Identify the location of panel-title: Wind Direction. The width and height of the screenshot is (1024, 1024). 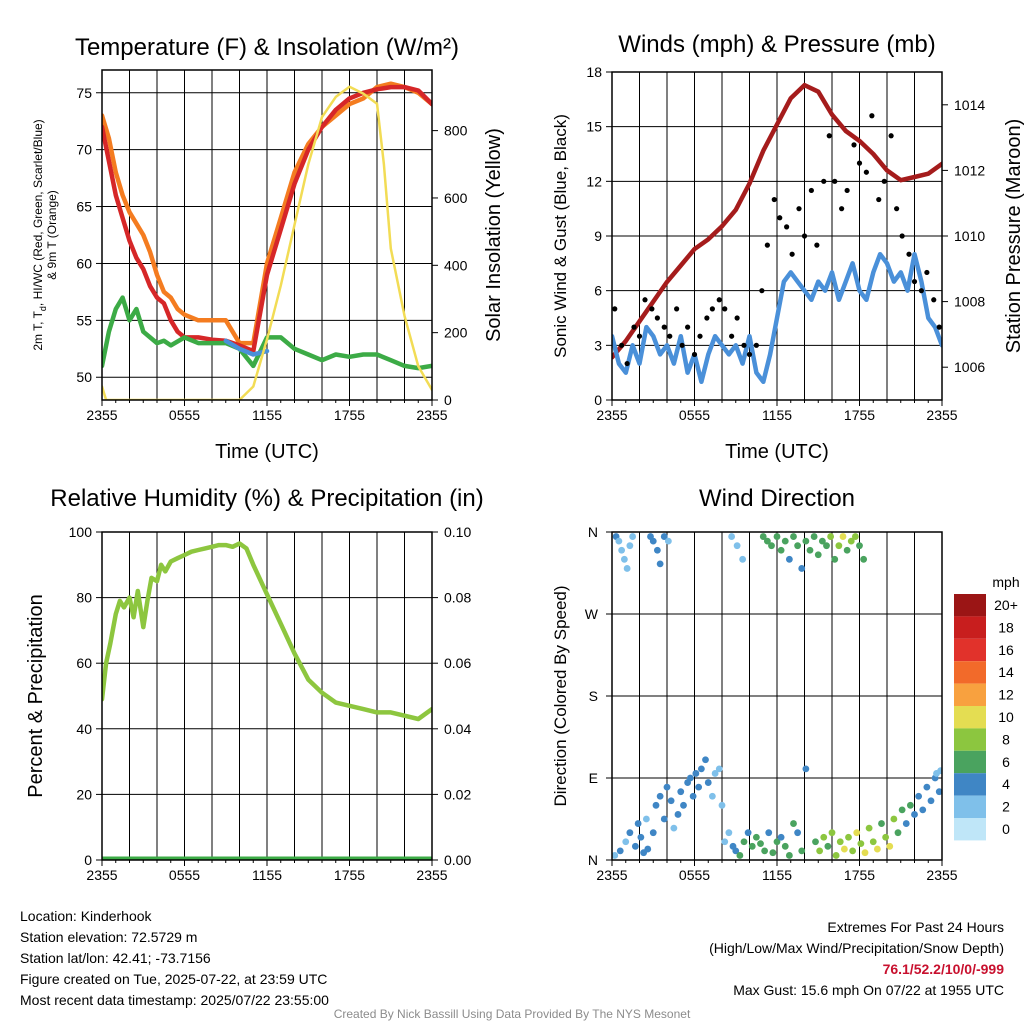
(777, 498).